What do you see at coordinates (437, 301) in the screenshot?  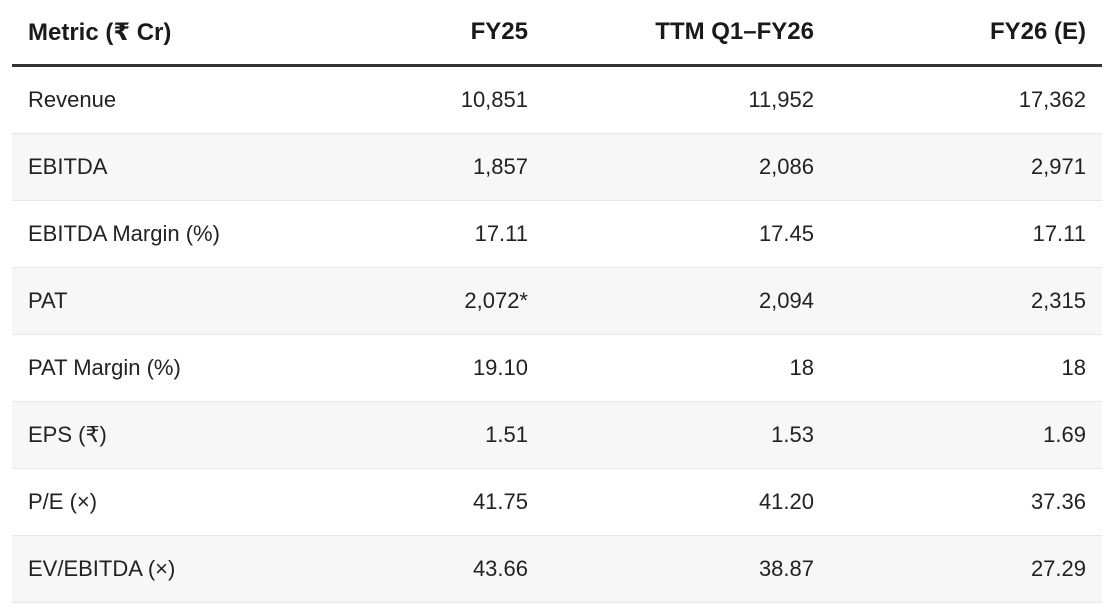 I see `value-cell: 2,072*` at bounding box center [437, 301].